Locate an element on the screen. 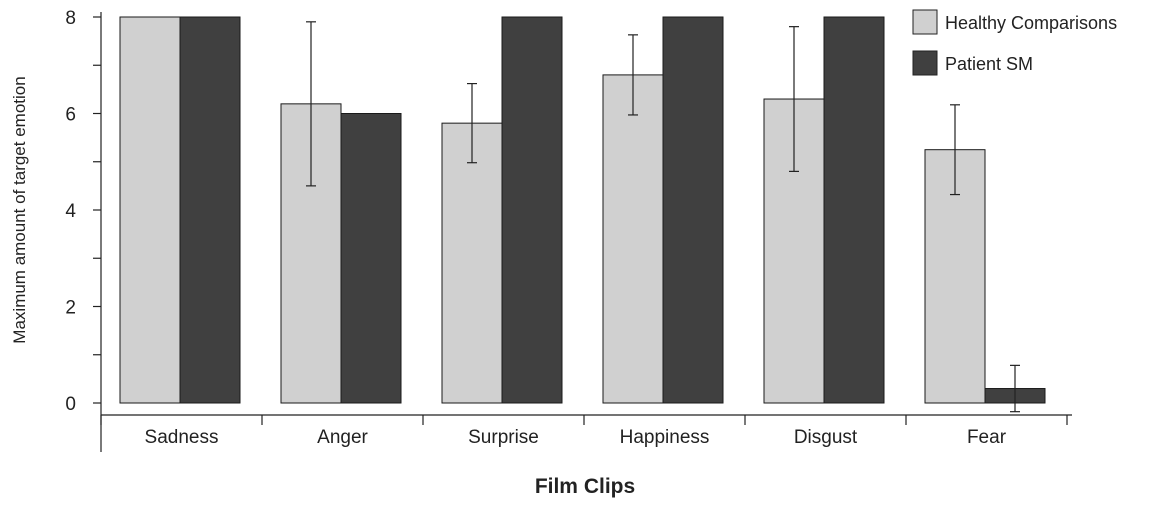 The image size is (1175, 509). legend-swatch-patient is located at coordinates (925, 63).